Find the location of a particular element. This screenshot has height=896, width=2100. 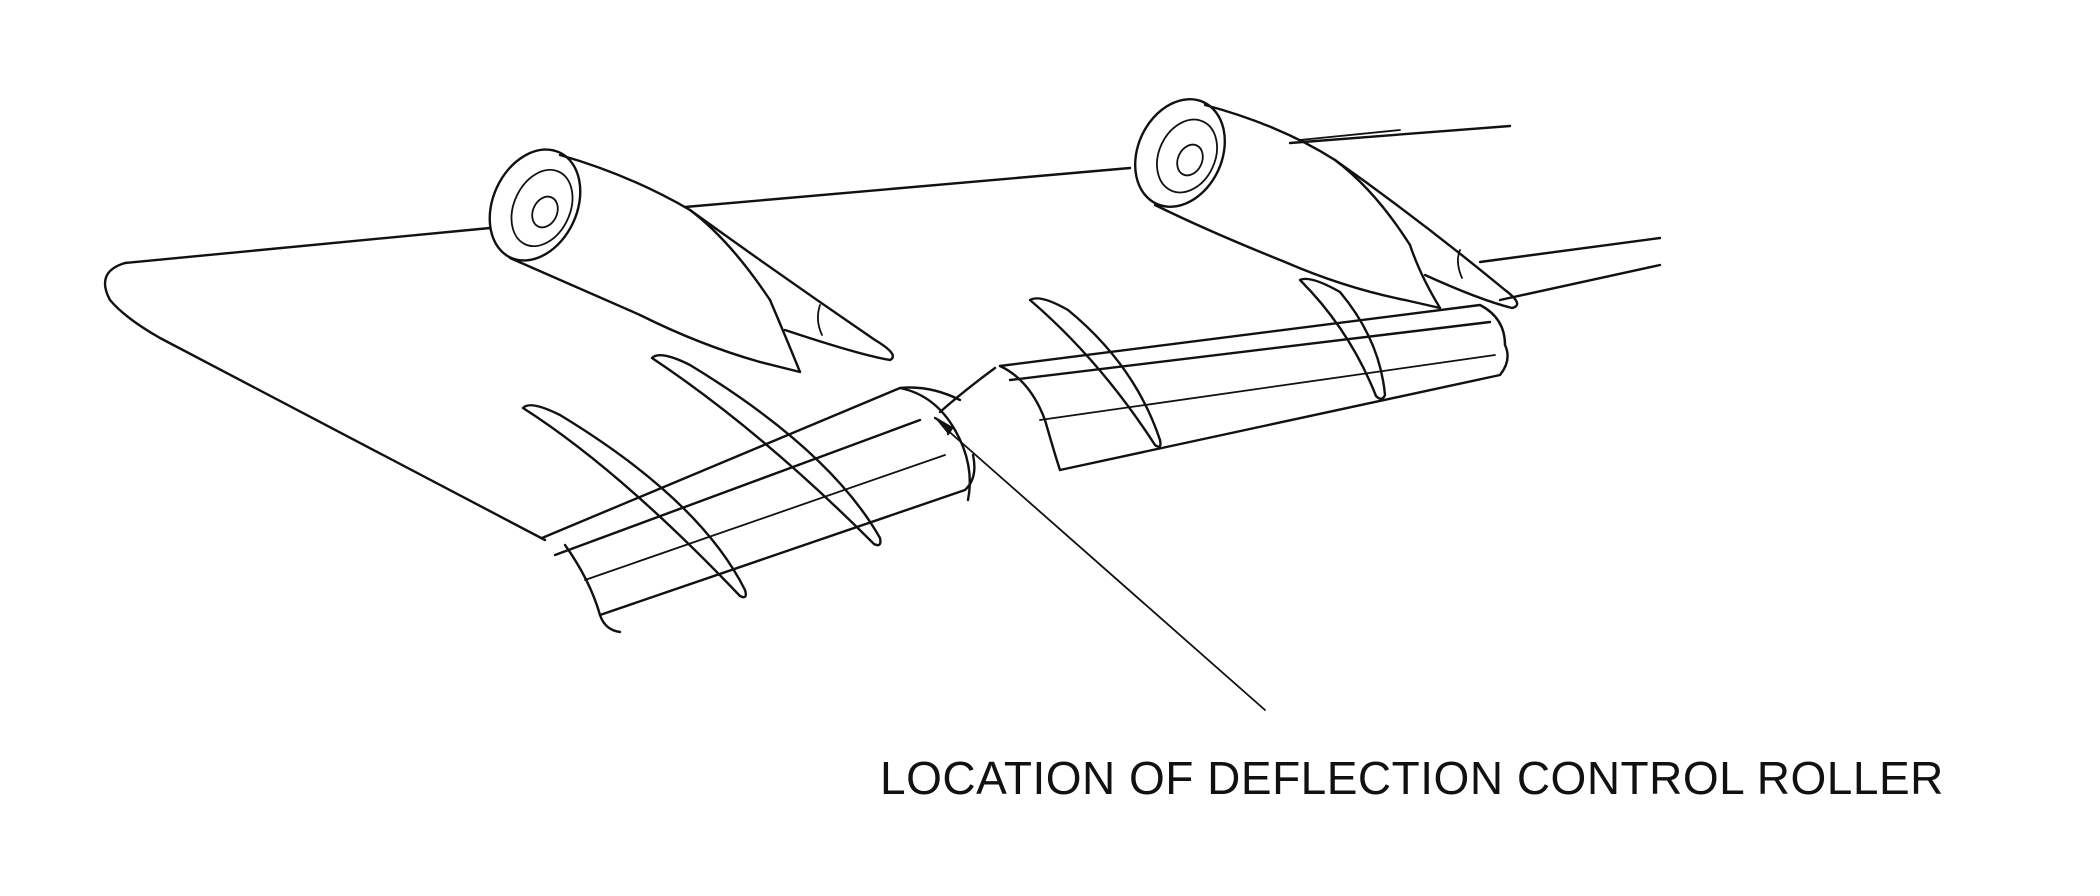

inboard-engine-pylon is located at coordinates (1422, 276).